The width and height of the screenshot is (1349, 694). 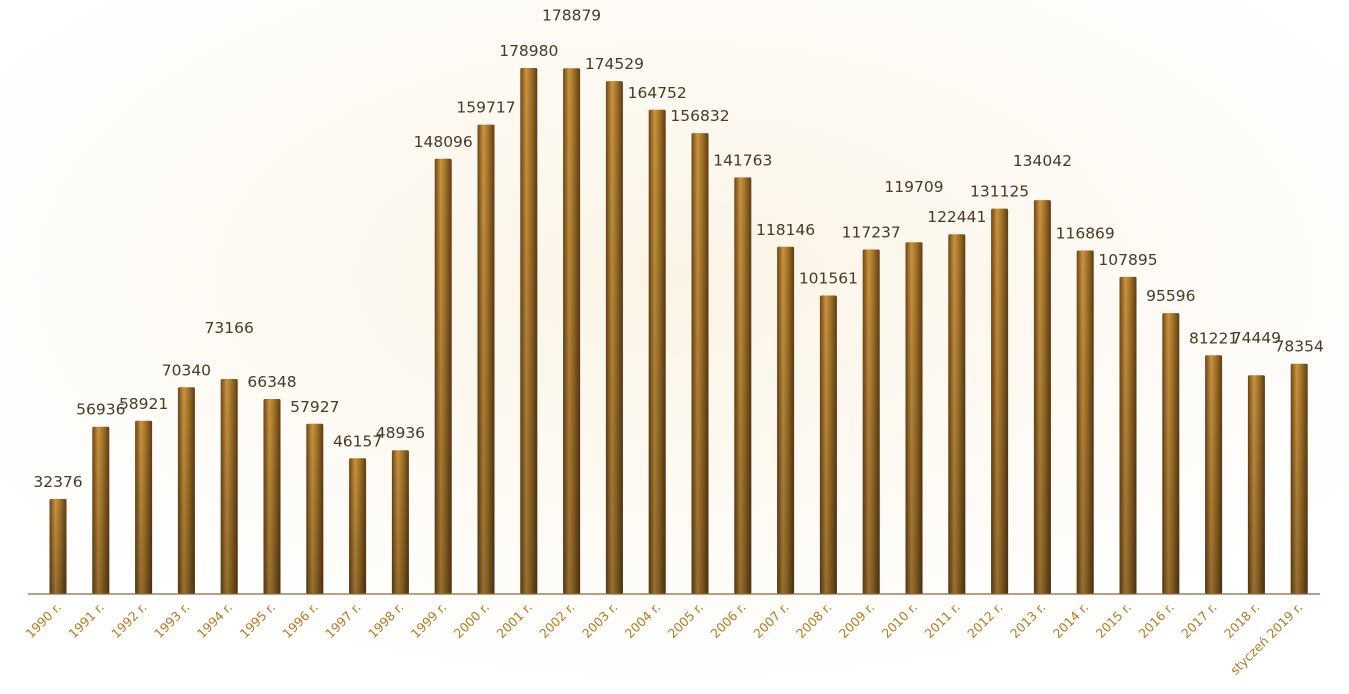 I want to click on value-label-2: 58921, so click(x=143, y=404).